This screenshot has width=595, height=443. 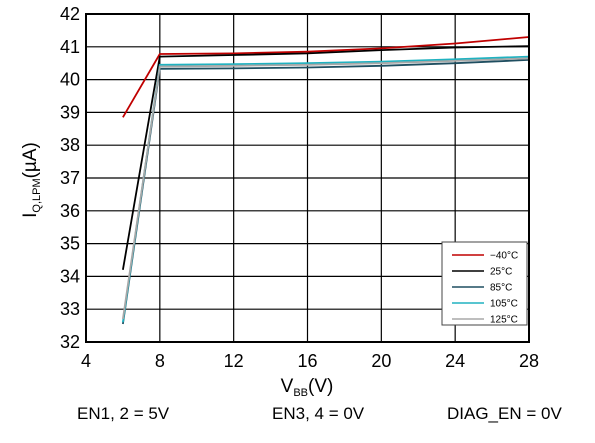 What do you see at coordinates (504, 304) in the screenshot?
I see `legend-label: 105°C` at bounding box center [504, 304].